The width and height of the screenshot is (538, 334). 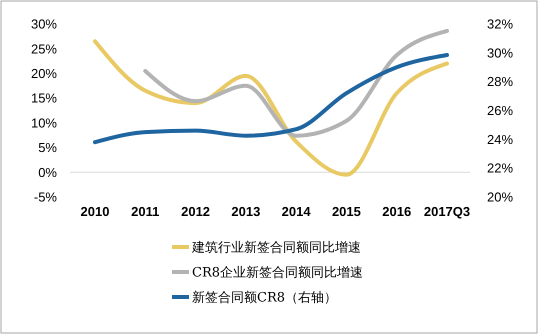 I want to click on x-tick-label: 2010, so click(x=95, y=211).